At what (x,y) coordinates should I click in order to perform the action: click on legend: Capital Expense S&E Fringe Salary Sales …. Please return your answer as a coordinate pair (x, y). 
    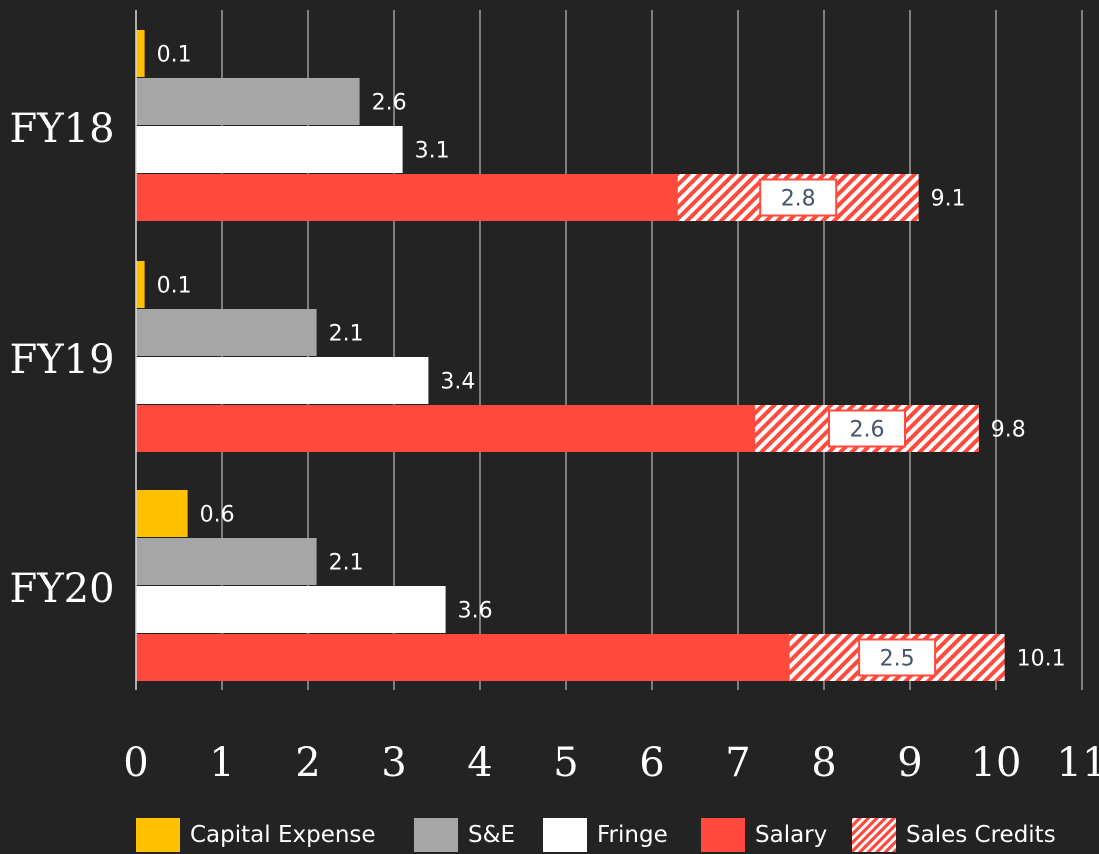
    Looking at the image, I should click on (549, 835).